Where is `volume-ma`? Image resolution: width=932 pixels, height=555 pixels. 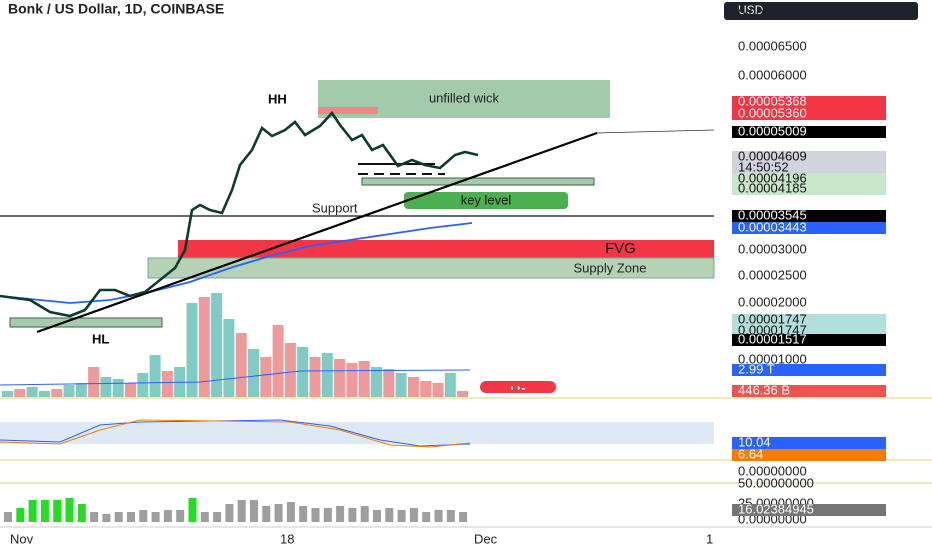
volume-ma is located at coordinates (235, 377).